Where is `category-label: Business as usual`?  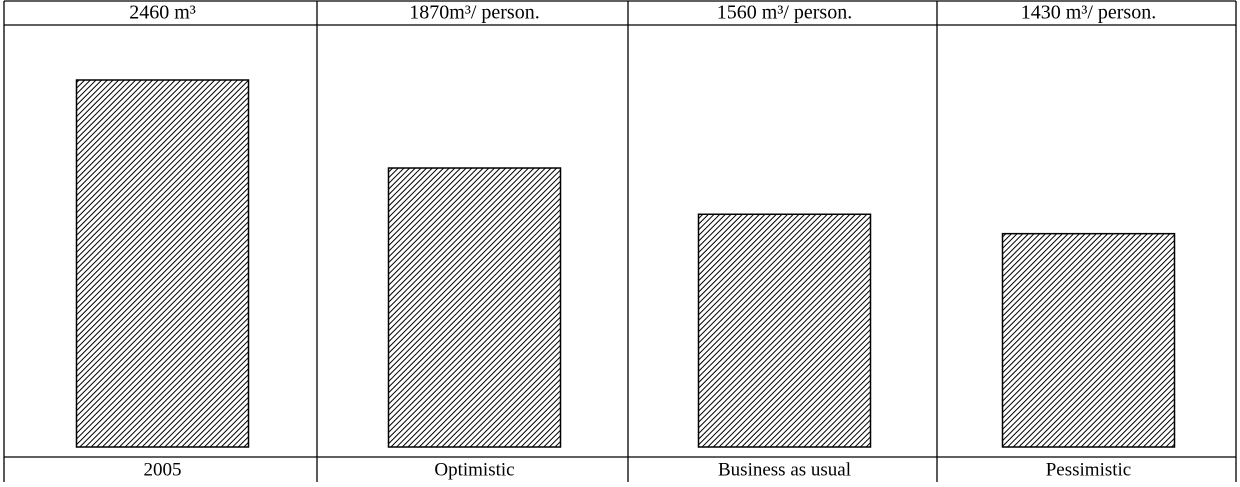
category-label: Business as usual is located at coordinates (784, 469).